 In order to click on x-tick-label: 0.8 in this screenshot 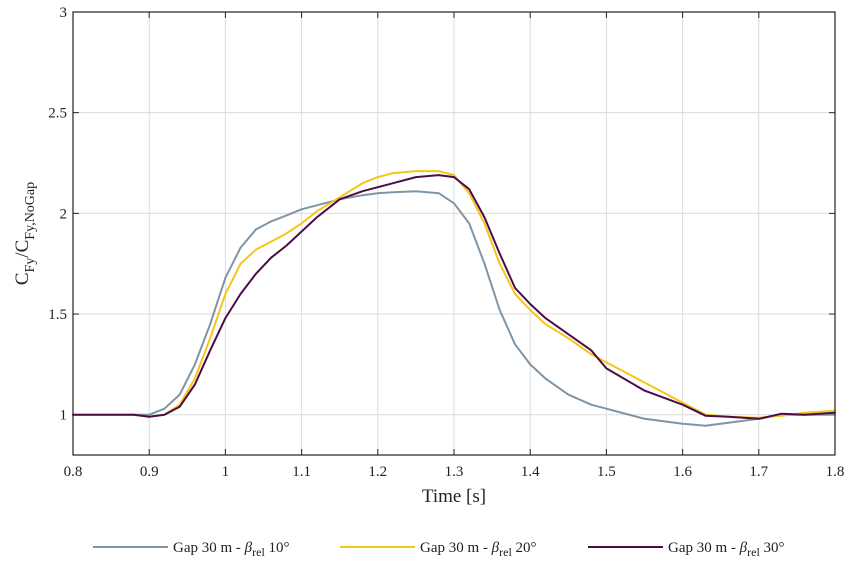, I will do `click(73, 472)`.